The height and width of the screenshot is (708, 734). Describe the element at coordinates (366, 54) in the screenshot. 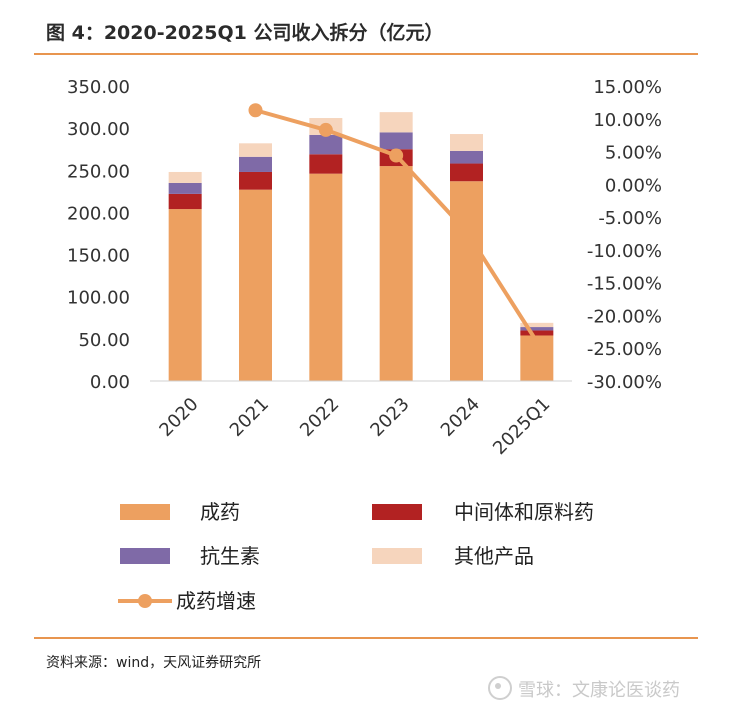

I see `top-divider` at that location.